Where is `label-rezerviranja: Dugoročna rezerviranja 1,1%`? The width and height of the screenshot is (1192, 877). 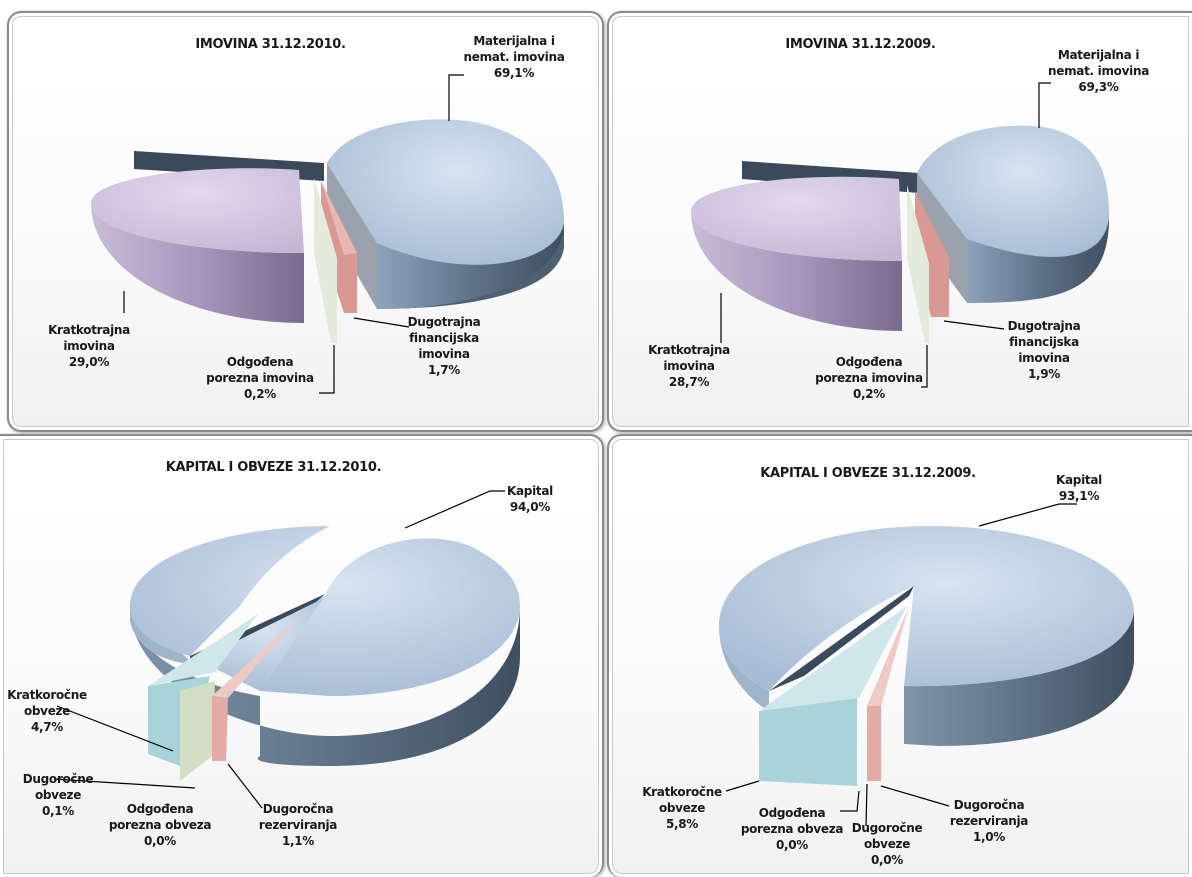
label-rezerviranja: Dugoročna rezerviranja 1,1% is located at coordinates (298, 825).